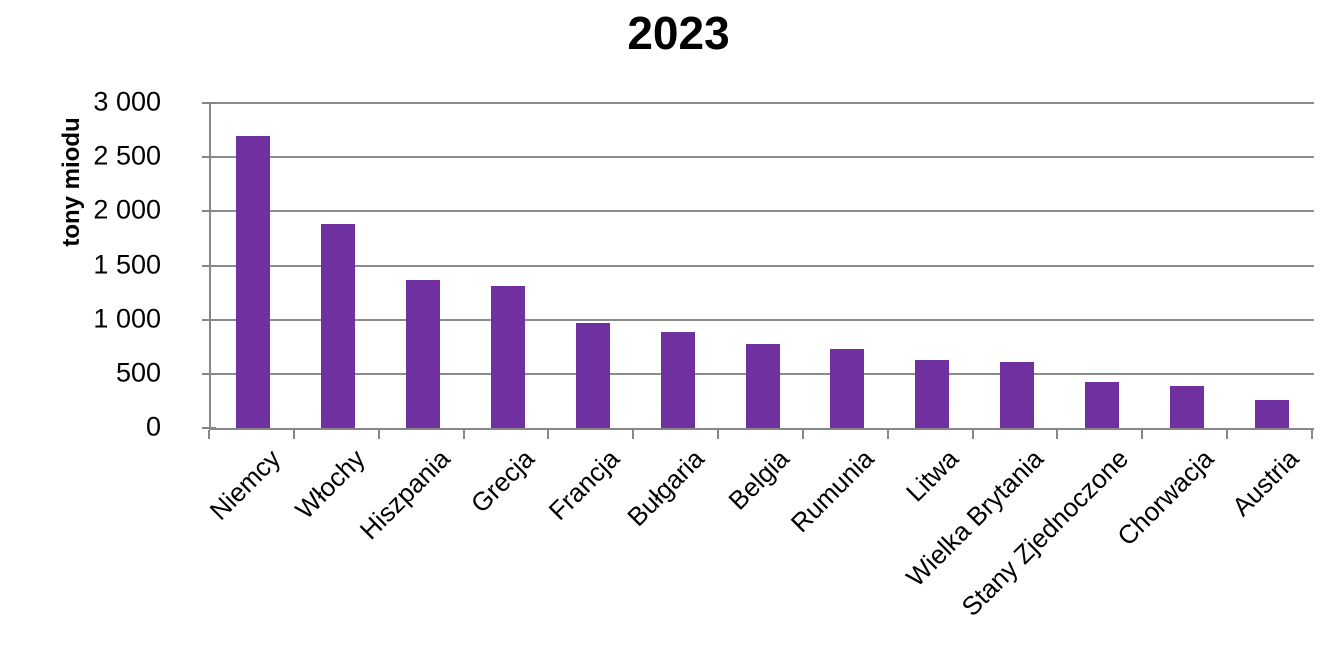 This screenshot has width=1325, height=647. What do you see at coordinates (759, 479) in the screenshot?
I see `x-category-label-text: Belgia` at bounding box center [759, 479].